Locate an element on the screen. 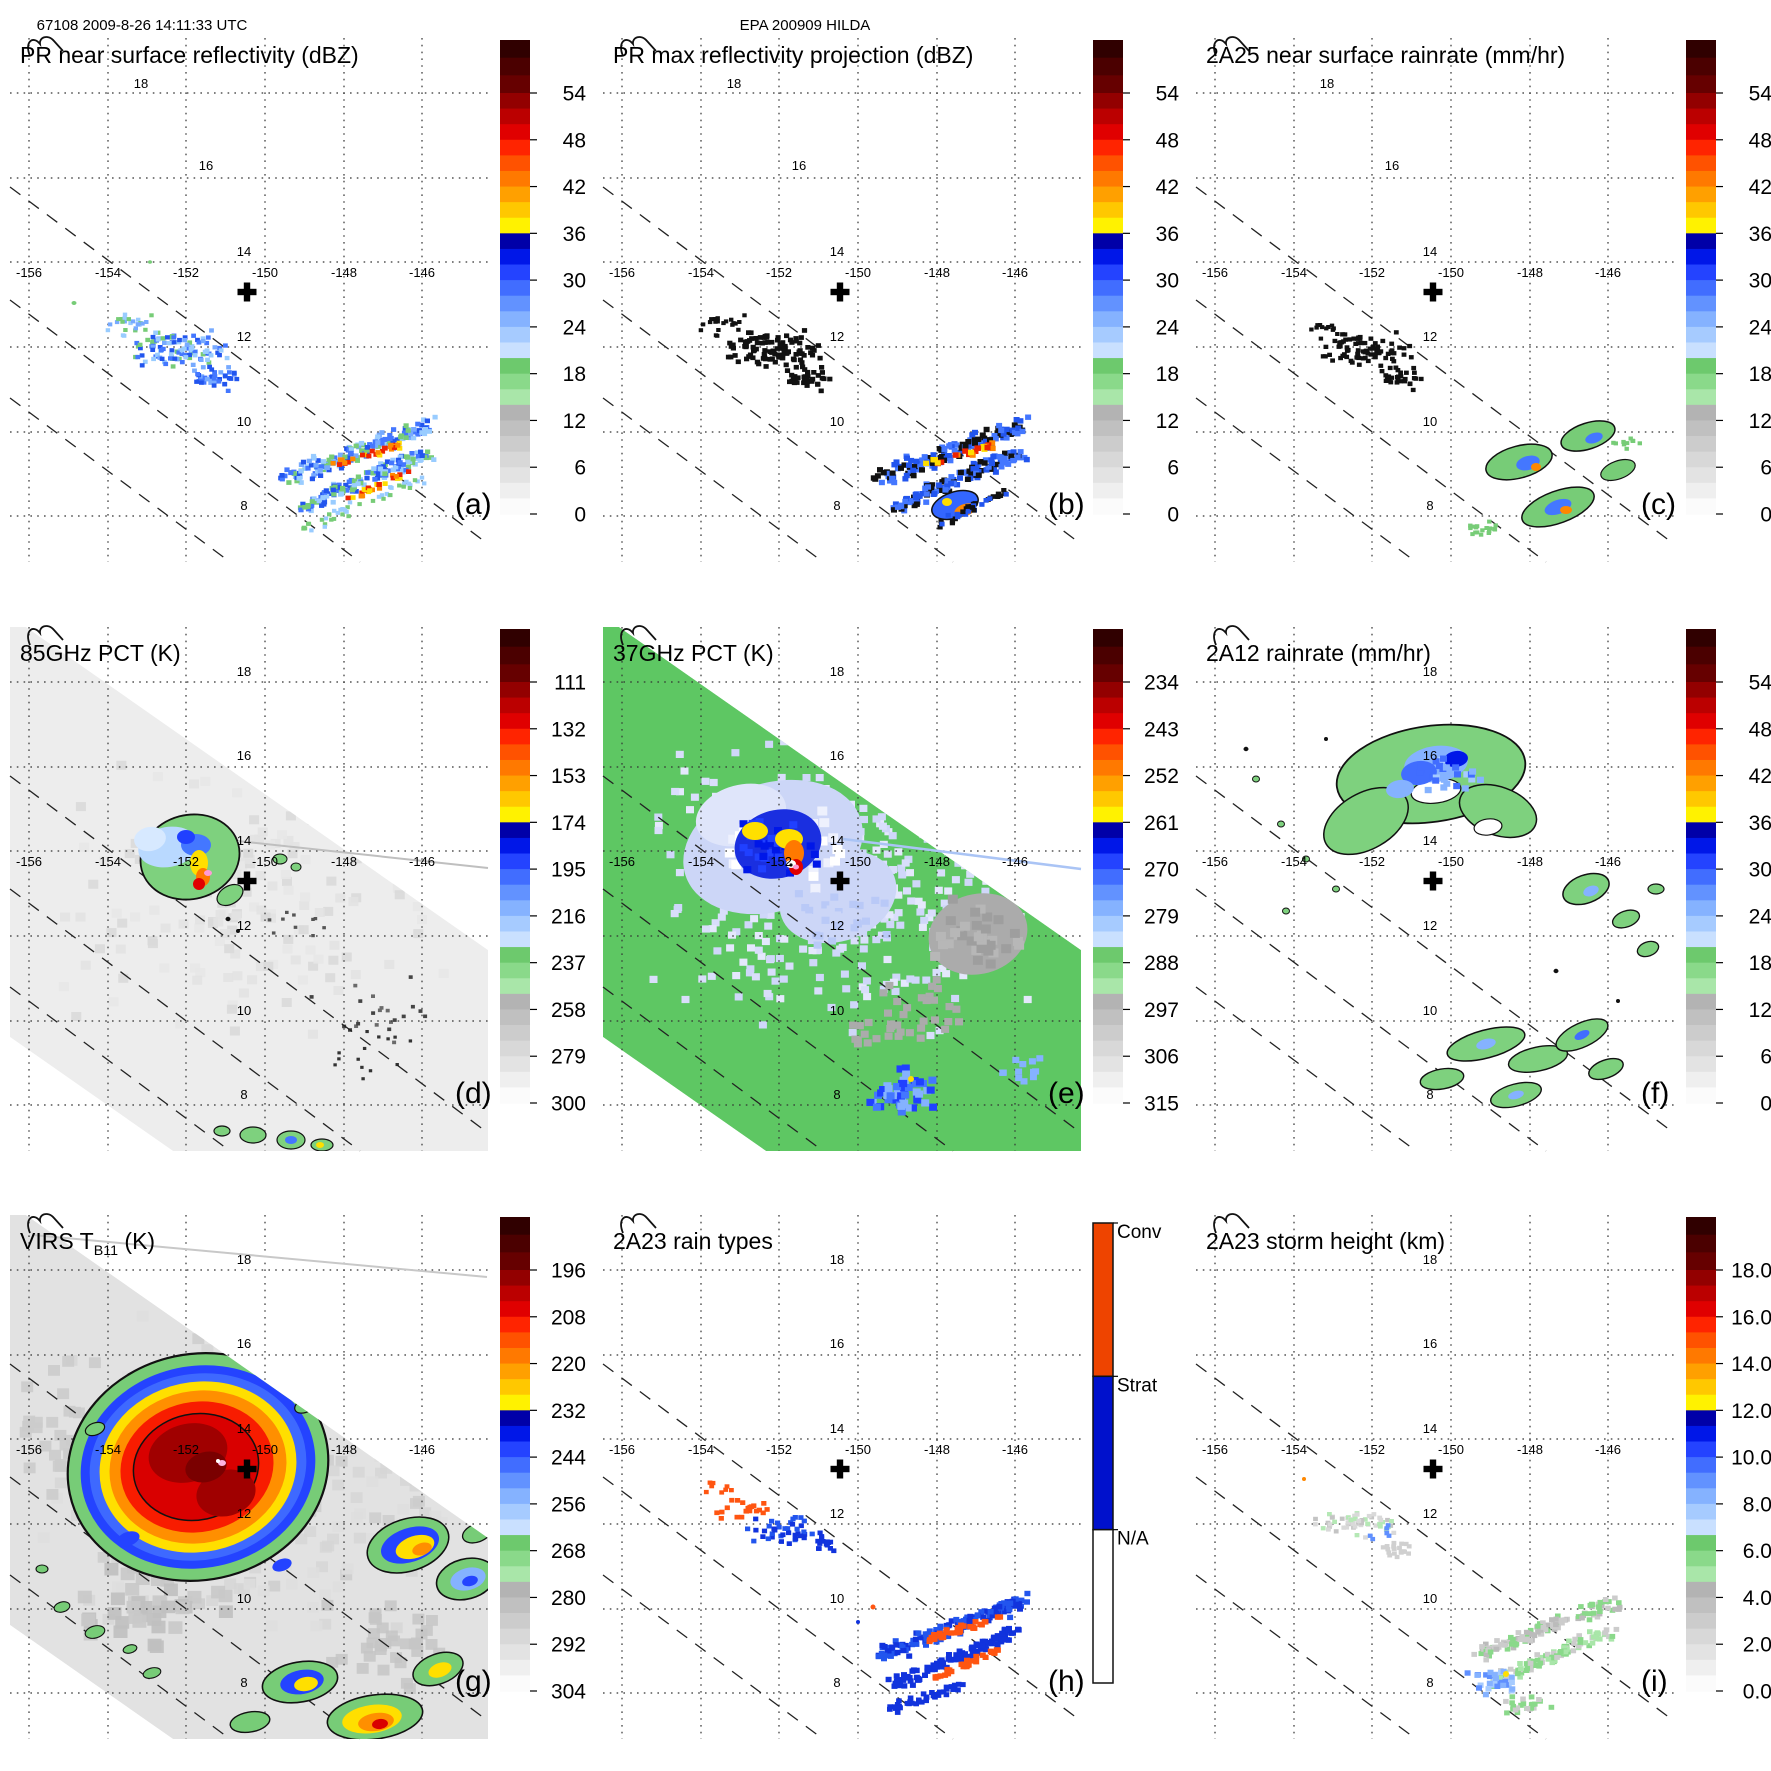 This screenshot has width=1771, height=1771. lat-label: 10 is located at coordinates (837, 1010).